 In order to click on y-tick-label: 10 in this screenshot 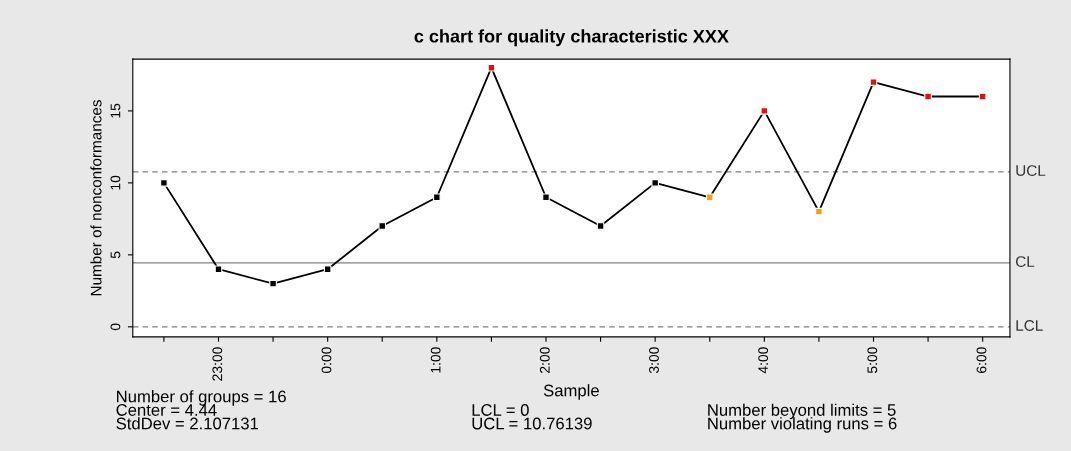, I will do `click(115, 182)`.